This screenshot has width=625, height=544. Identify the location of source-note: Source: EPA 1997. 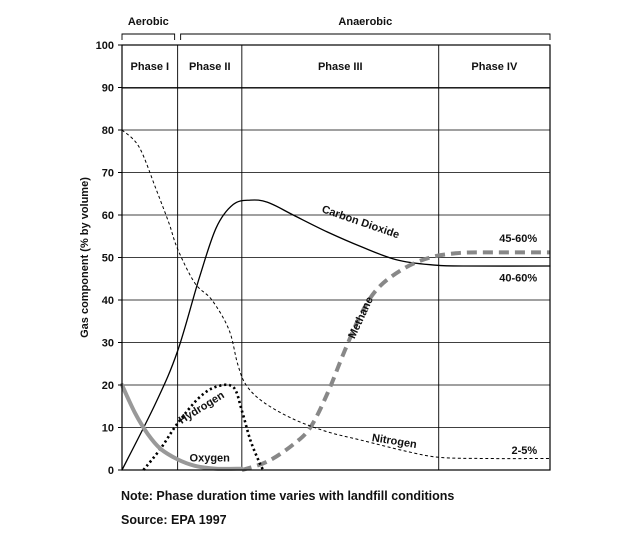
(174, 520).